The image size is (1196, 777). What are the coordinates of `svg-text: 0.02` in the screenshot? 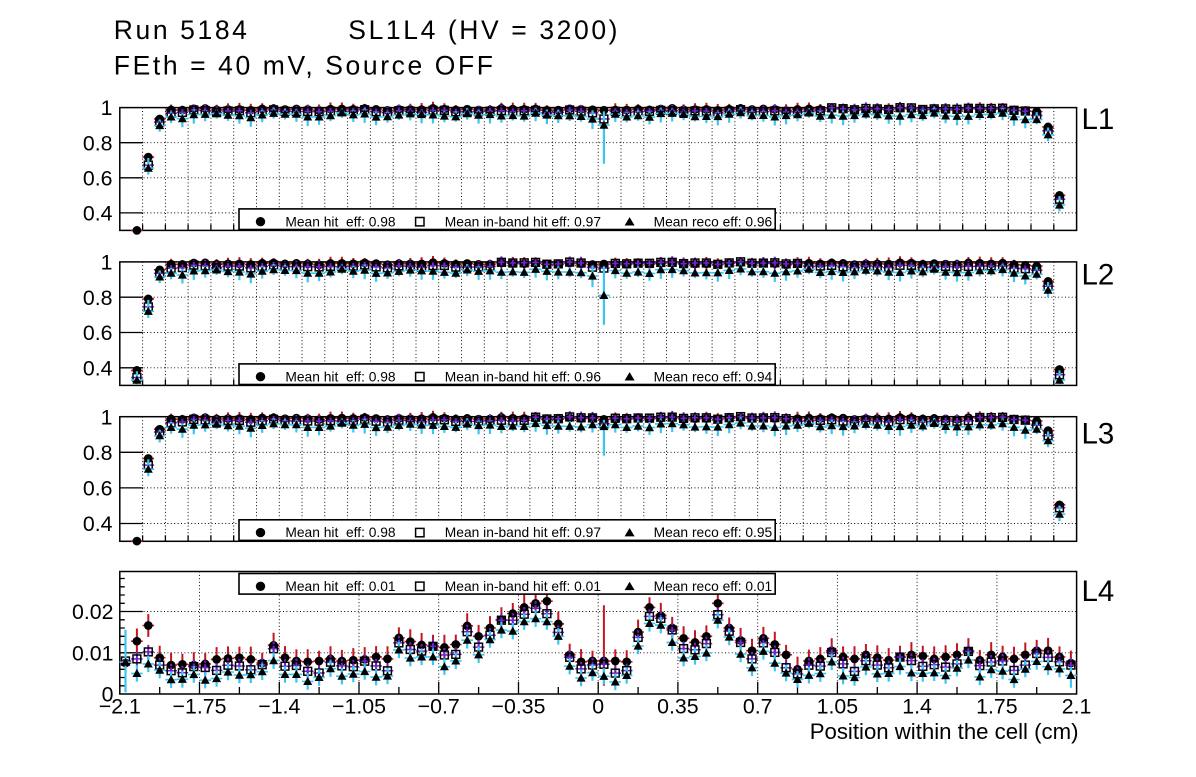 It's located at (92, 612).